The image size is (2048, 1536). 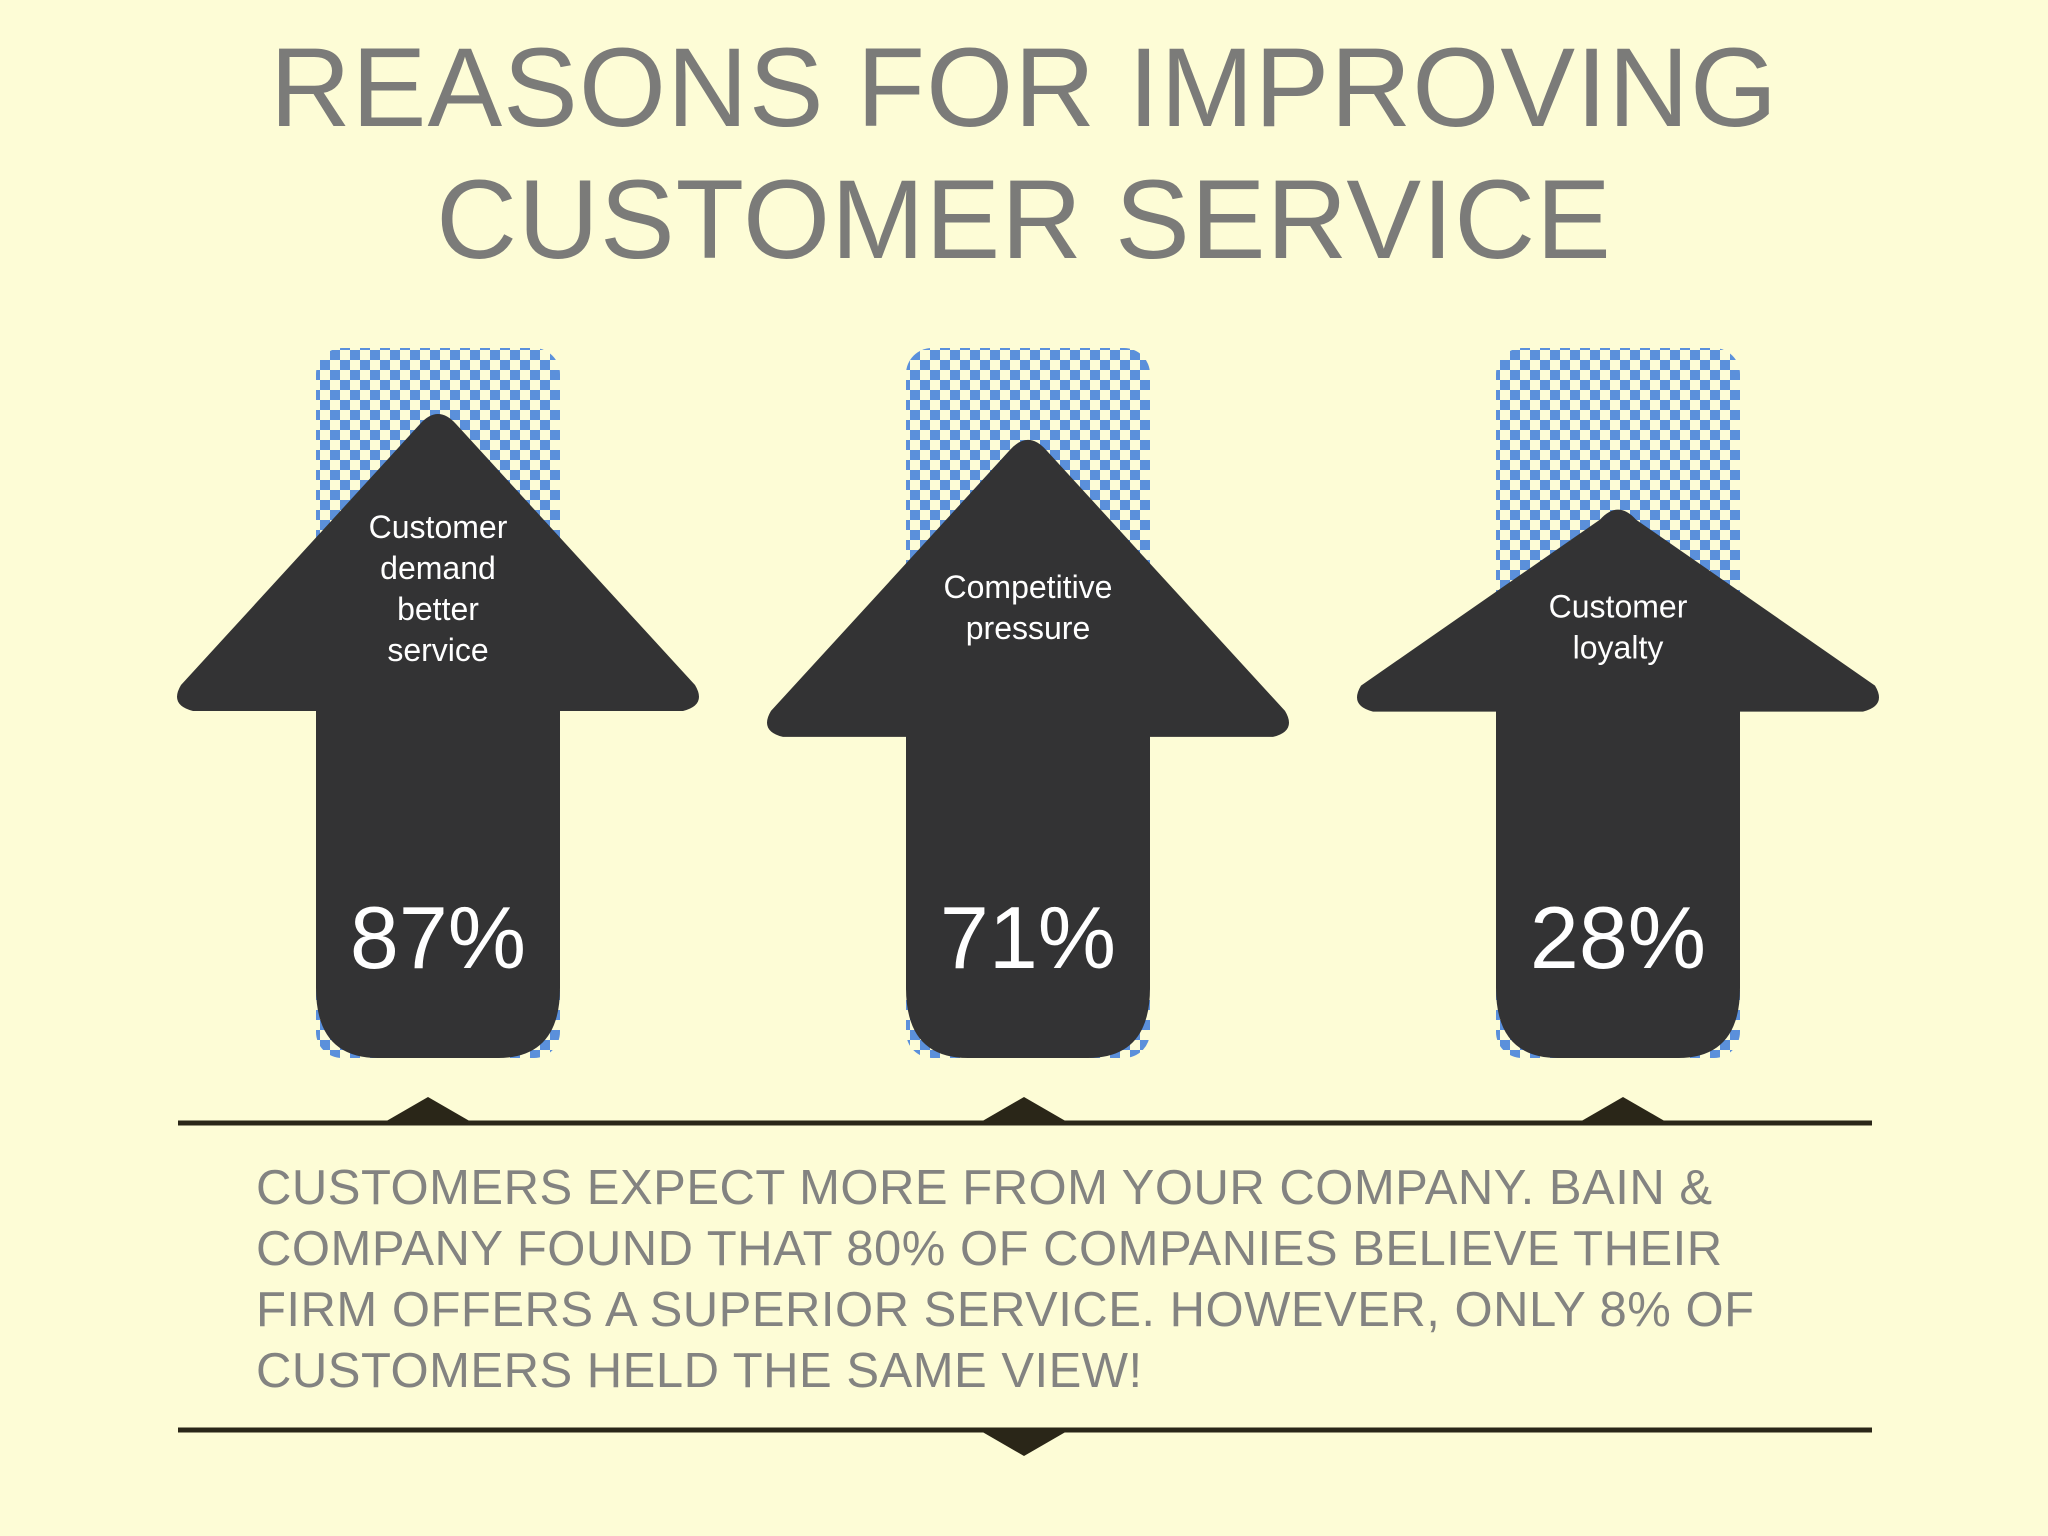 I want to click on divider-bottom, so click(x=1025, y=1441).